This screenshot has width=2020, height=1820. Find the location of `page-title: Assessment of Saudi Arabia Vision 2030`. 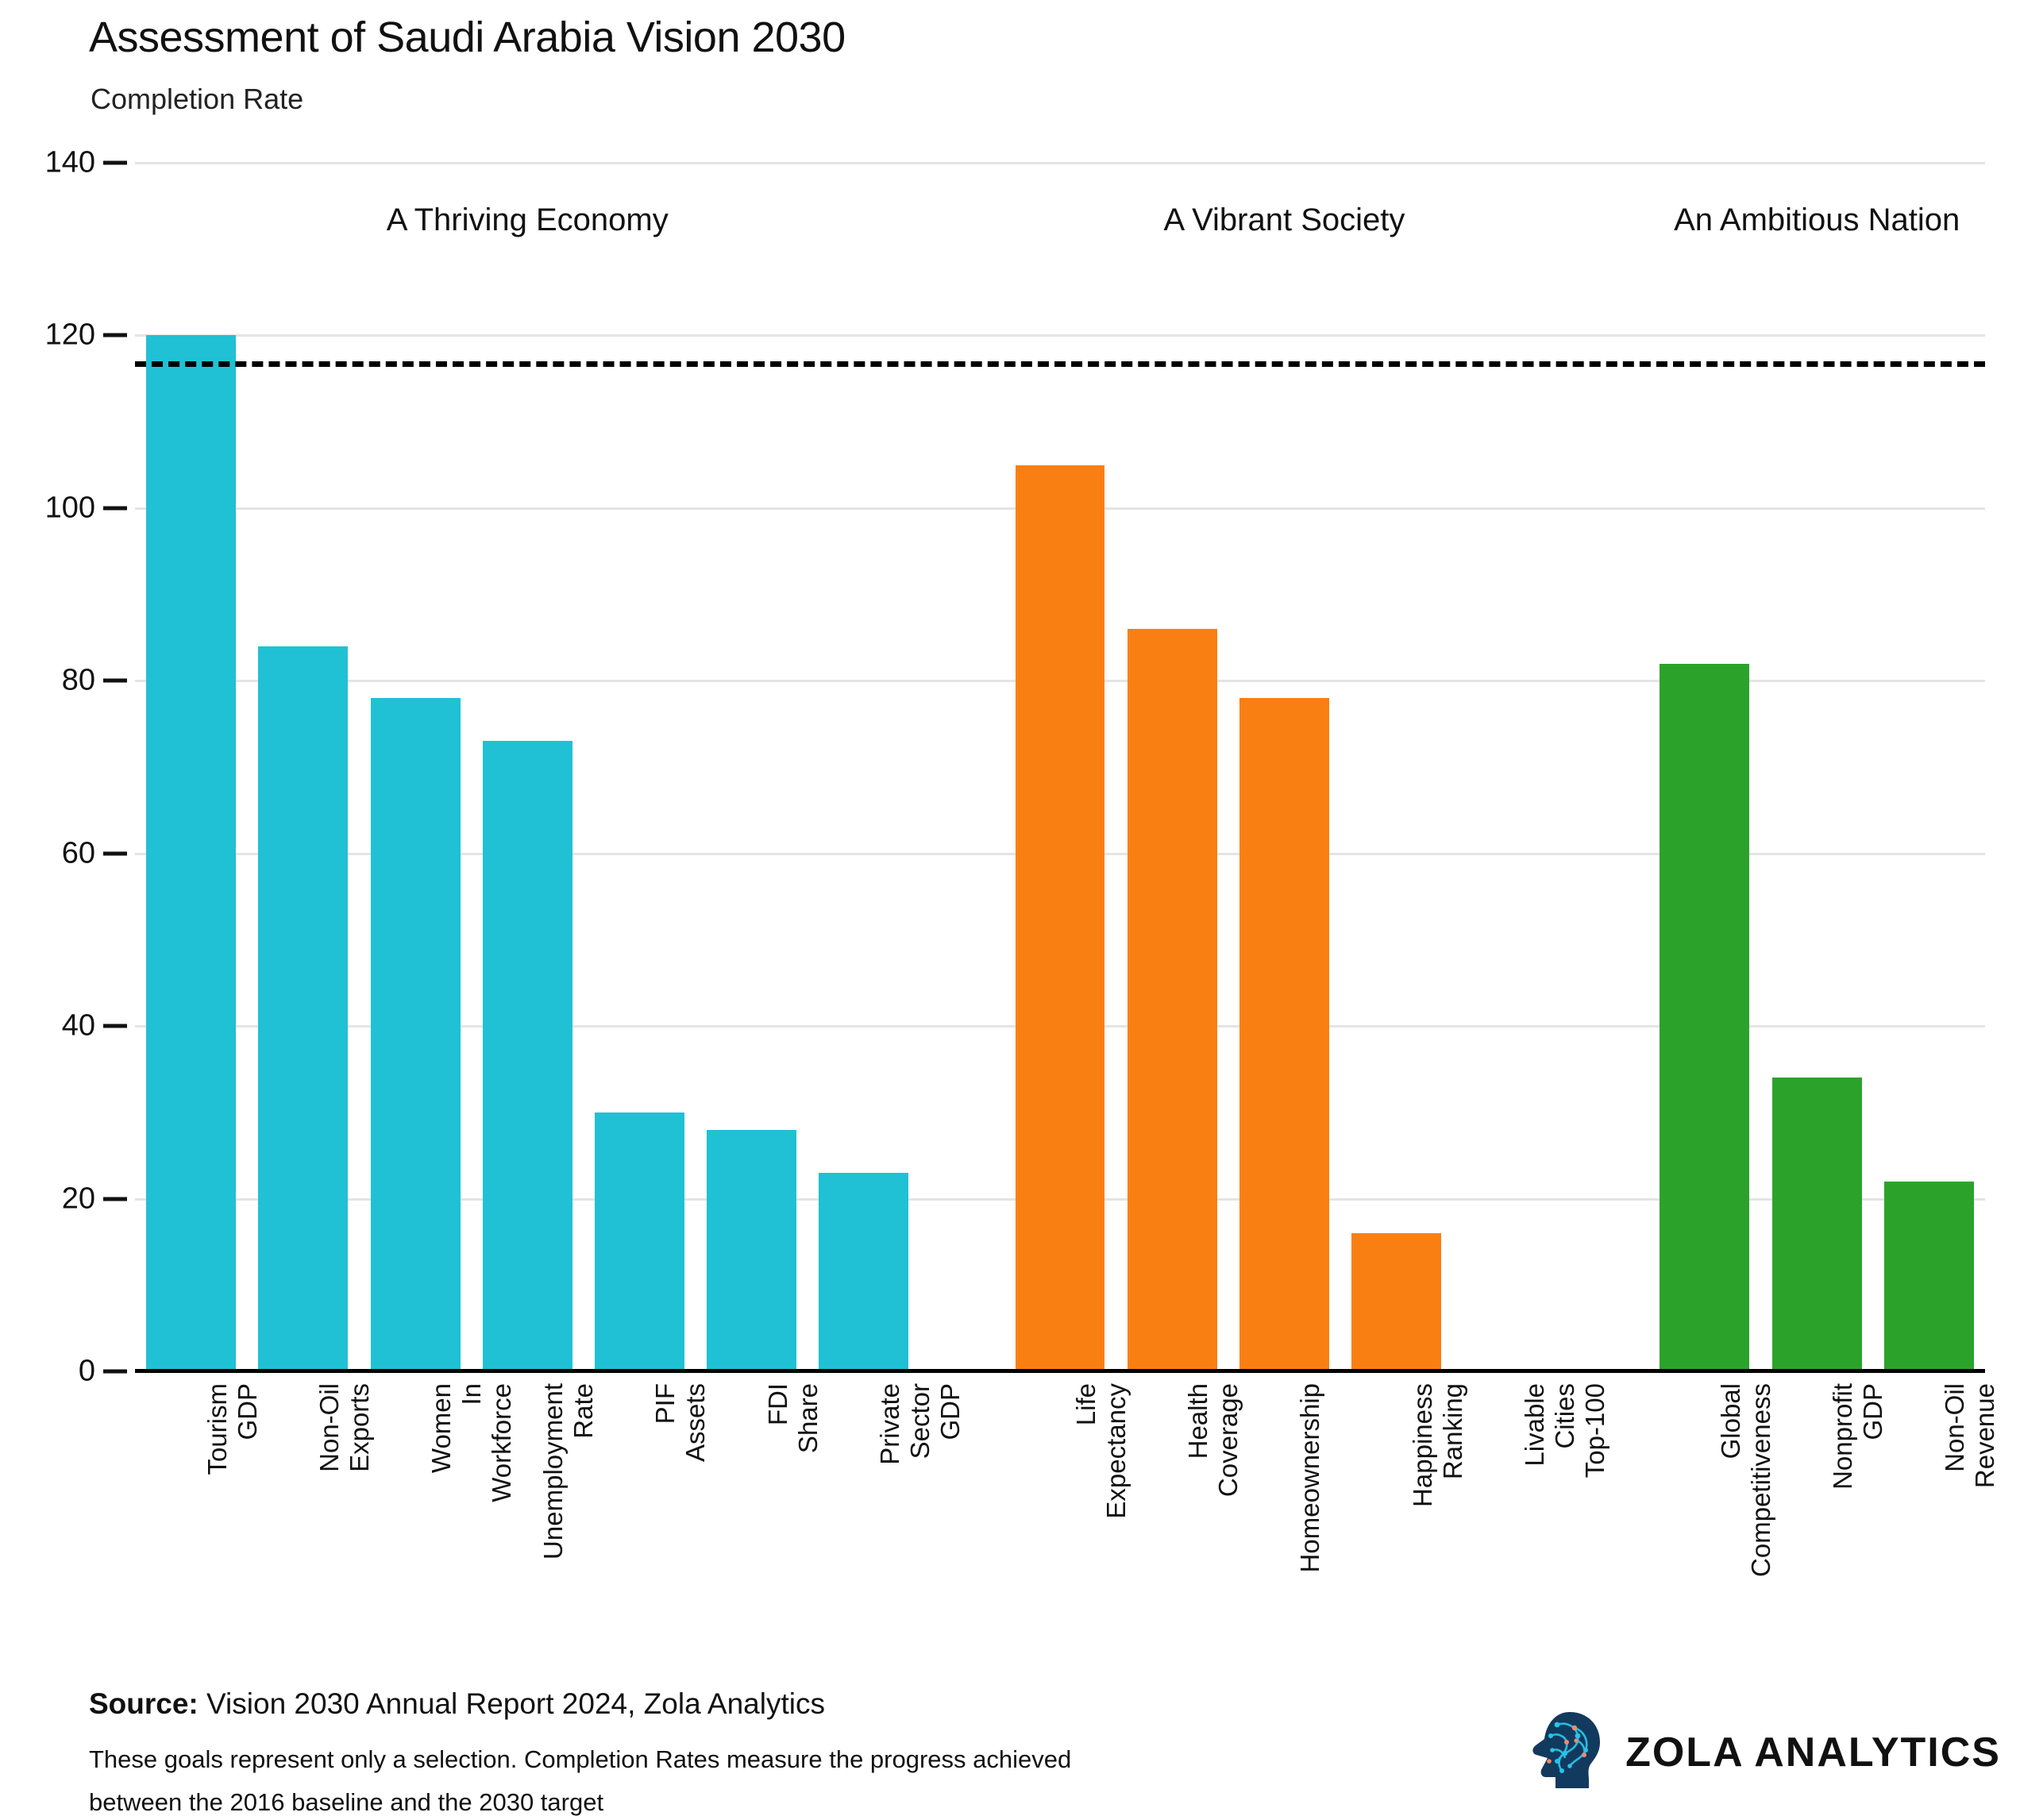

page-title: Assessment of Saudi Arabia Vision 2030 is located at coordinates (467, 37).